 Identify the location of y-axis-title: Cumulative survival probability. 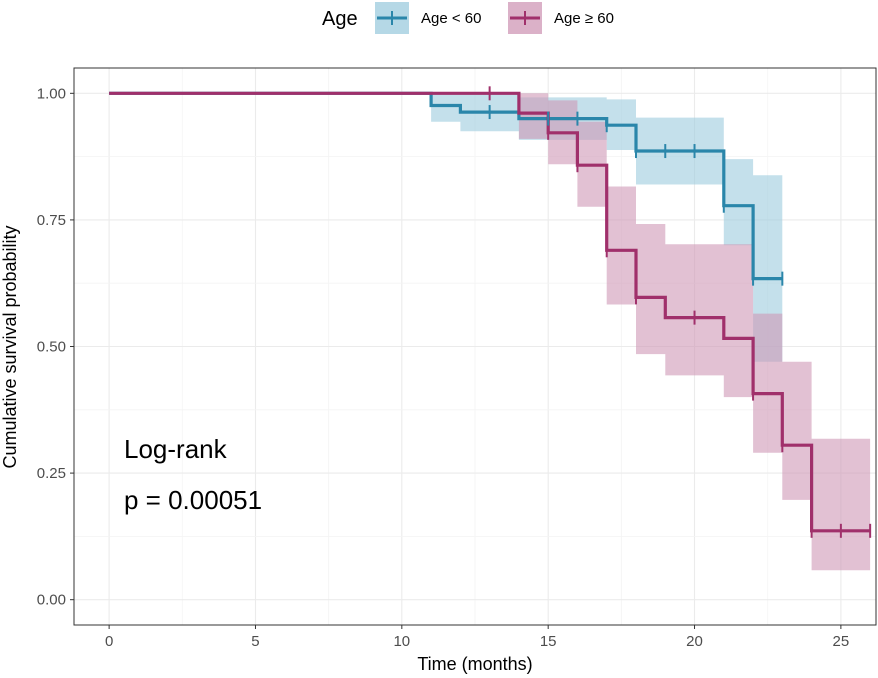
(10, 346).